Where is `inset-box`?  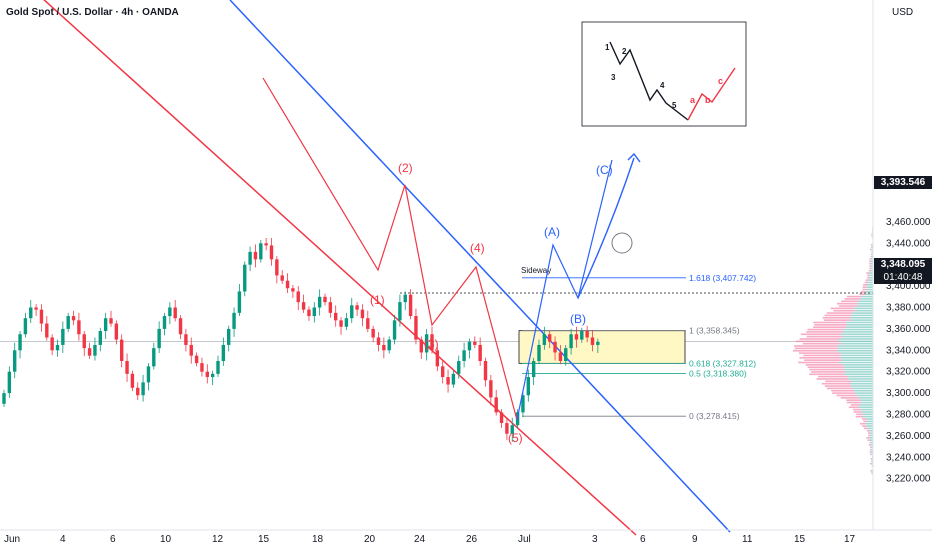
inset-box is located at coordinates (664, 74).